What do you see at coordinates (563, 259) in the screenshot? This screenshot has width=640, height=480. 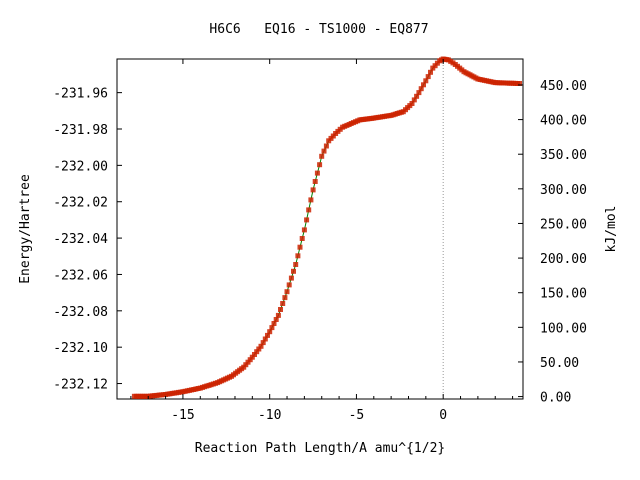 I see `y2-tick-label: 200.00` at bounding box center [563, 259].